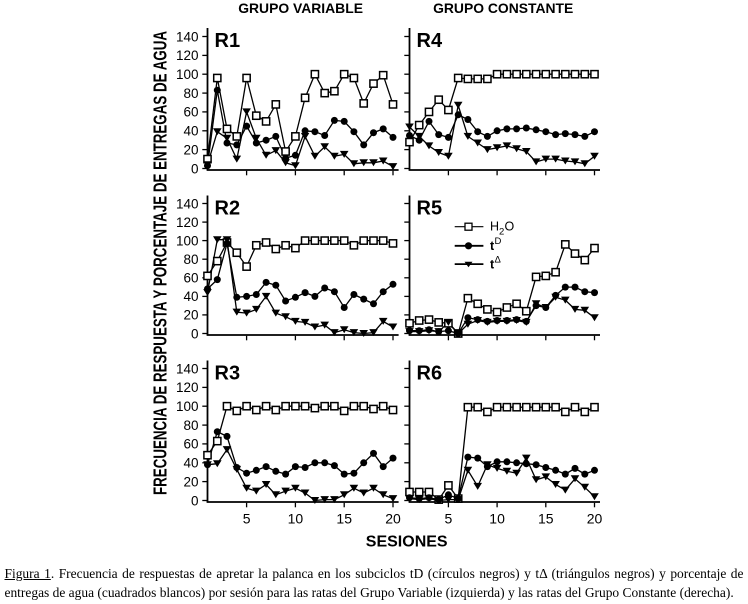 This screenshot has width=748, height=604. What do you see at coordinates (501, 232) in the screenshot?
I see `svg-text: 2` at bounding box center [501, 232].